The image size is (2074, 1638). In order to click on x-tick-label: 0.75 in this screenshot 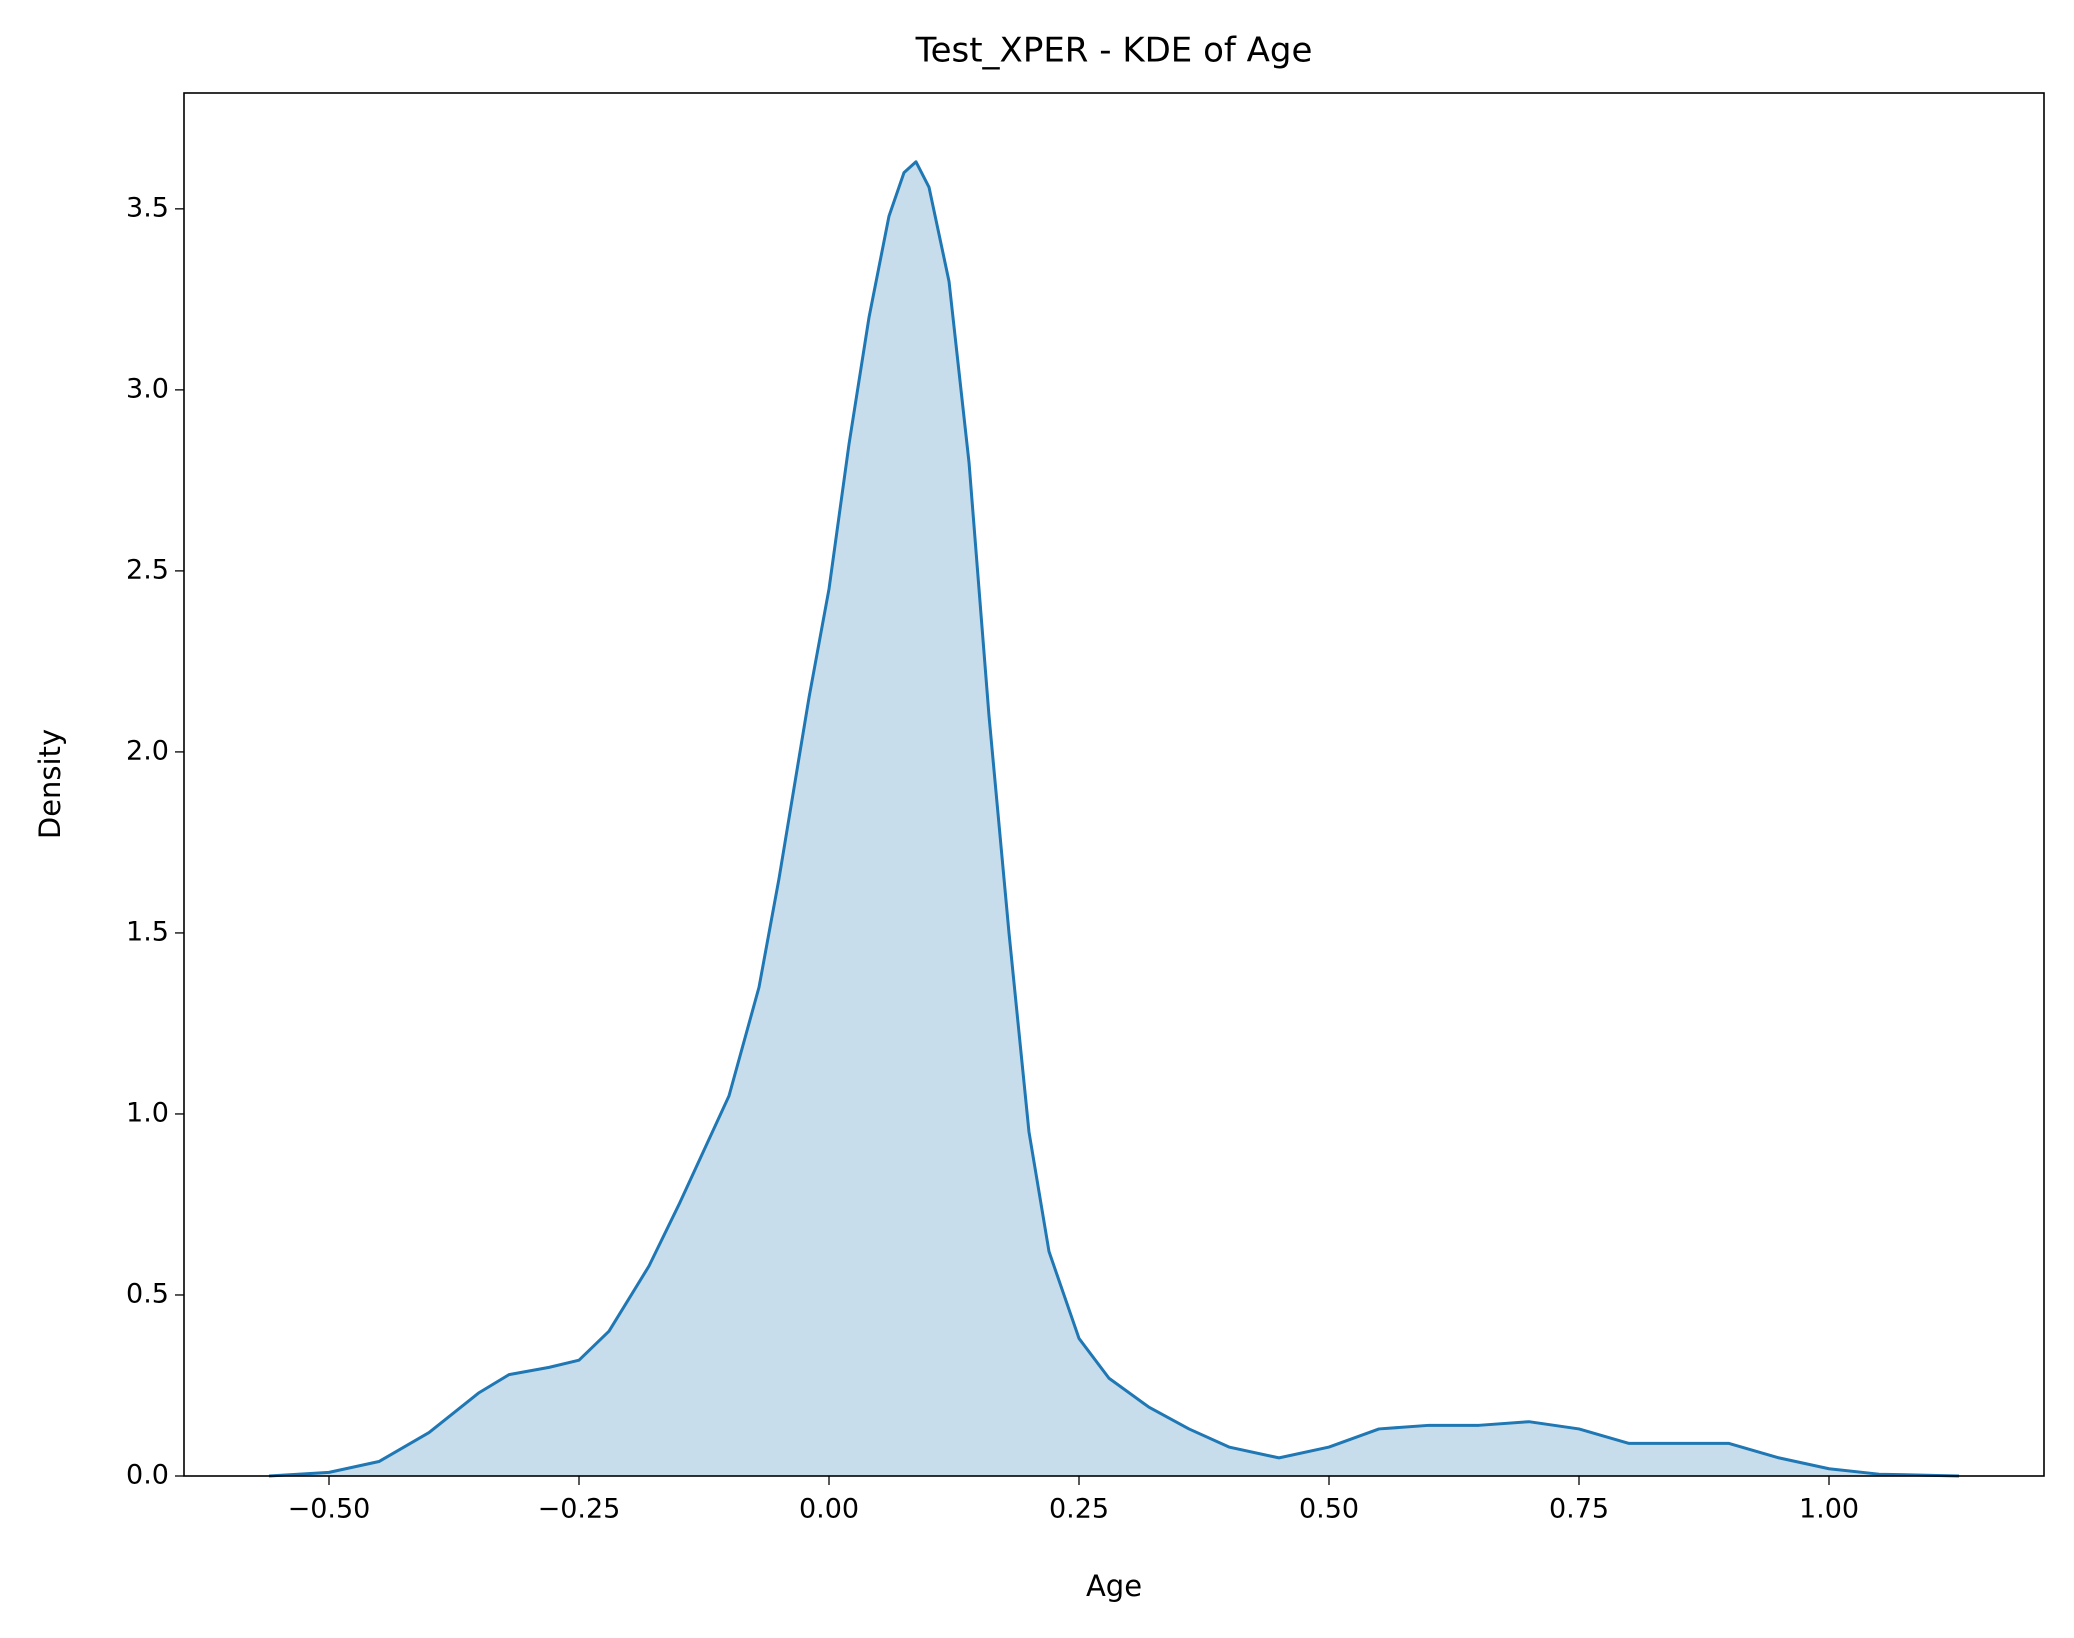, I will do `click(1579, 1509)`.